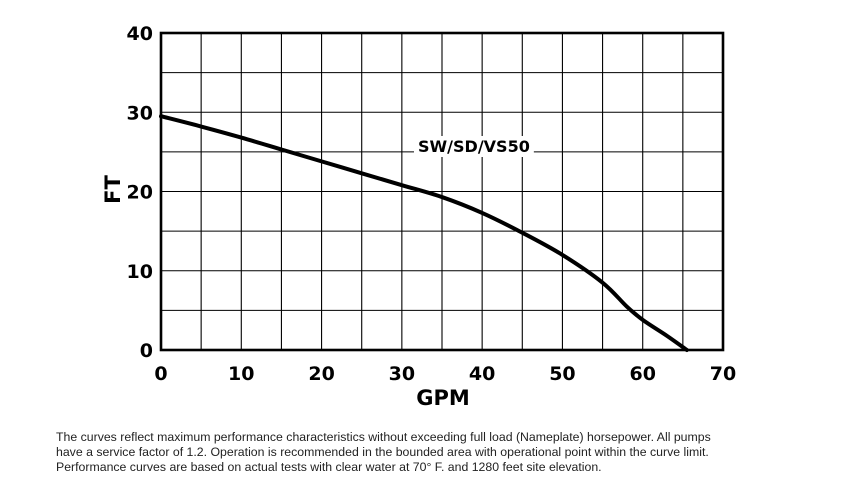 This screenshot has height=496, width=856. What do you see at coordinates (113, 188) in the screenshot?
I see `y-axis-title: FT` at bounding box center [113, 188].